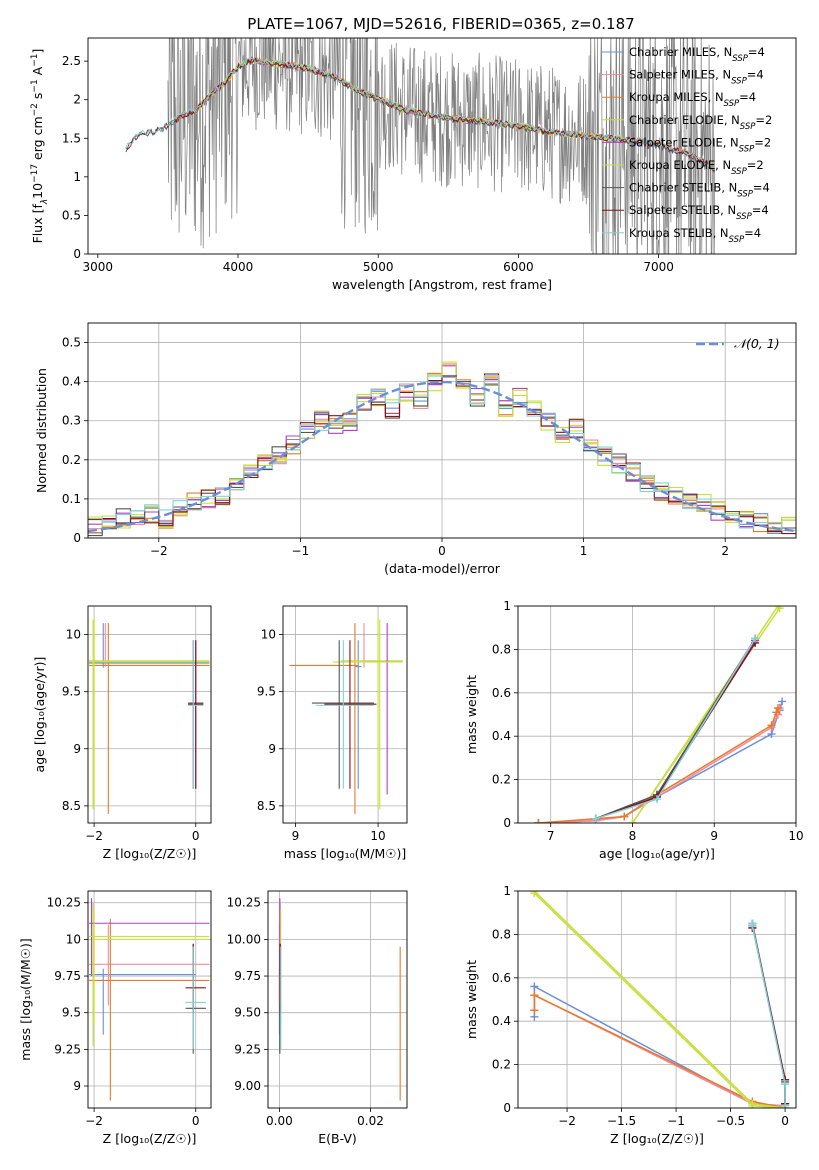 This screenshot has height=1170, width=819. What do you see at coordinates (518, 267) in the screenshot?
I see `x-tick-label: 6000` at bounding box center [518, 267].